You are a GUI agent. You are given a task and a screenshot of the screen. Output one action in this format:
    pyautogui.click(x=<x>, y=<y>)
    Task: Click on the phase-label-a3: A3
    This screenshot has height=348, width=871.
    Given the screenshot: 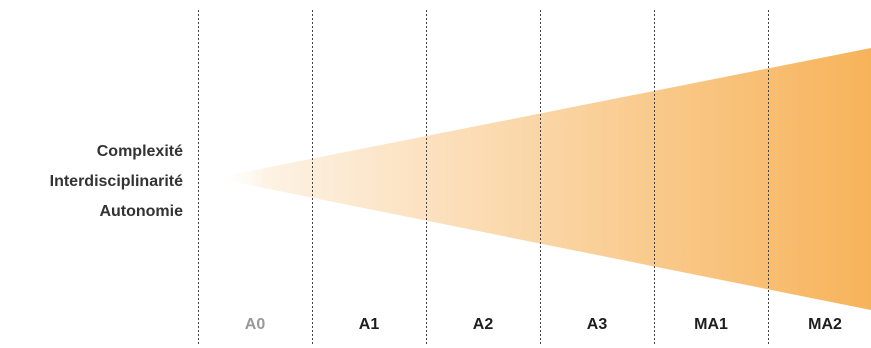 What is the action you would take?
    pyautogui.click(x=597, y=324)
    